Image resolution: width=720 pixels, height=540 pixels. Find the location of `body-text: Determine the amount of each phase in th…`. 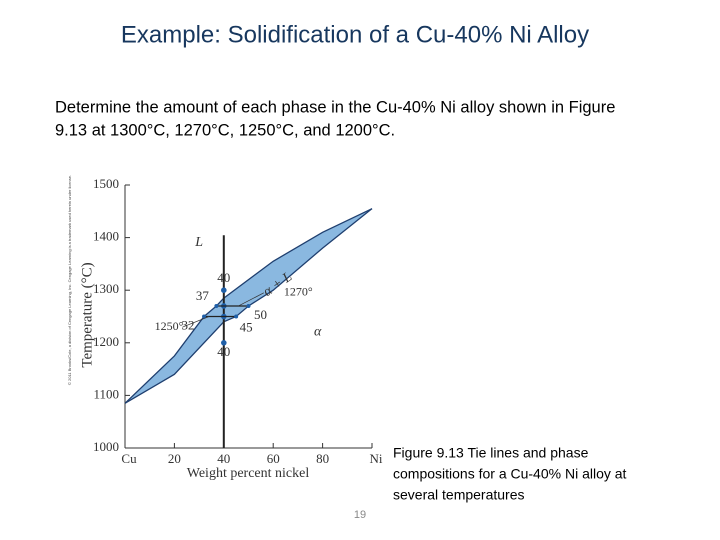

body-text: Determine the amount of each phase in th… is located at coordinates (335, 107).